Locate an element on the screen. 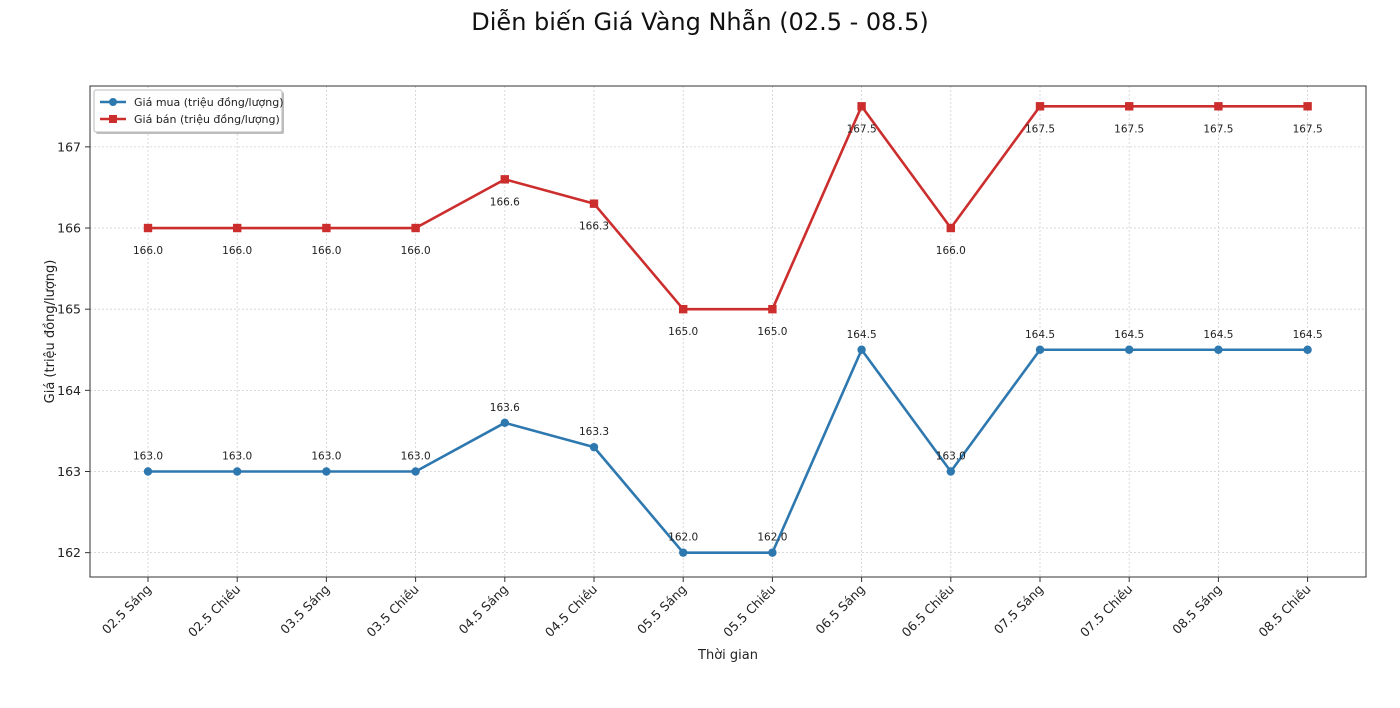 This screenshot has width=1400, height=708. y-tick-label: 166 is located at coordinates (69, 228).